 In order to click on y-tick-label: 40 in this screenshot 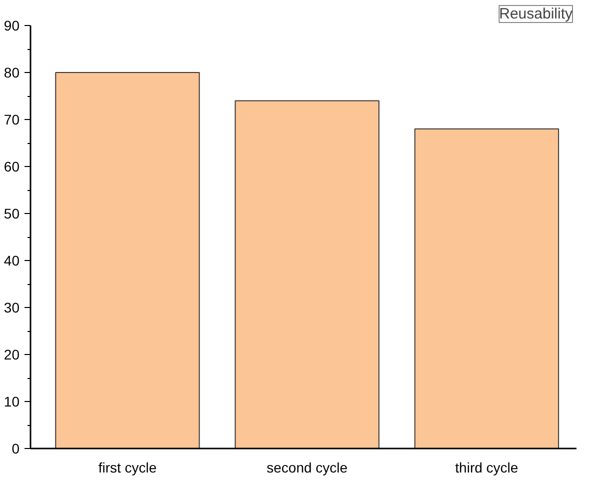, I will do `click(12, 260)`.